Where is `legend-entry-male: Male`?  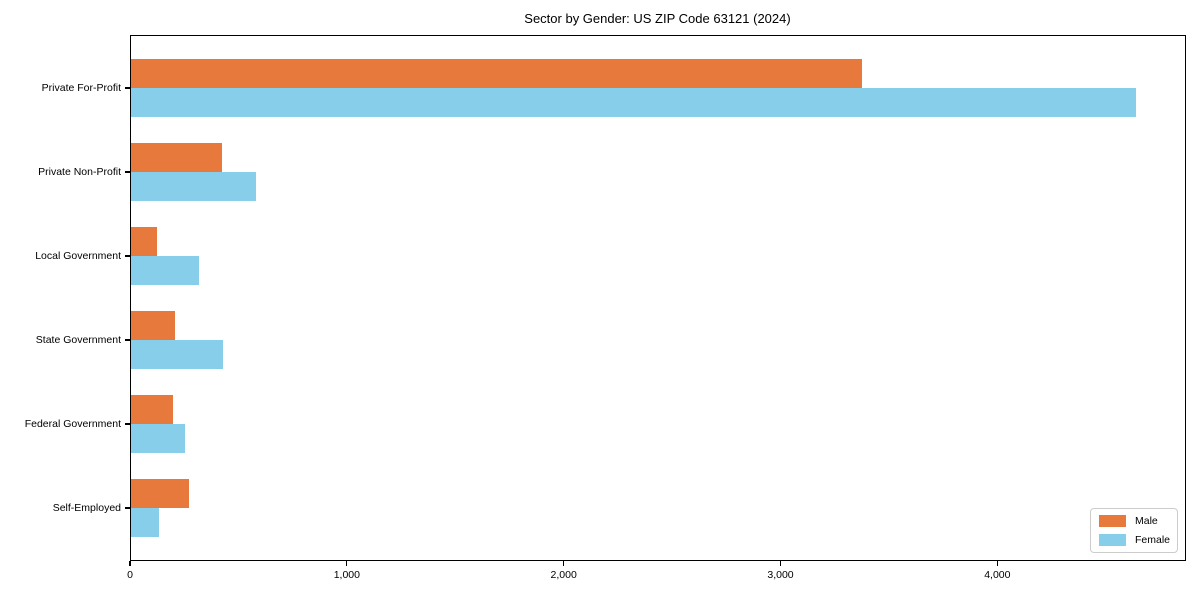 legend-entry-male: Male is located at coordinates (1134, 521).